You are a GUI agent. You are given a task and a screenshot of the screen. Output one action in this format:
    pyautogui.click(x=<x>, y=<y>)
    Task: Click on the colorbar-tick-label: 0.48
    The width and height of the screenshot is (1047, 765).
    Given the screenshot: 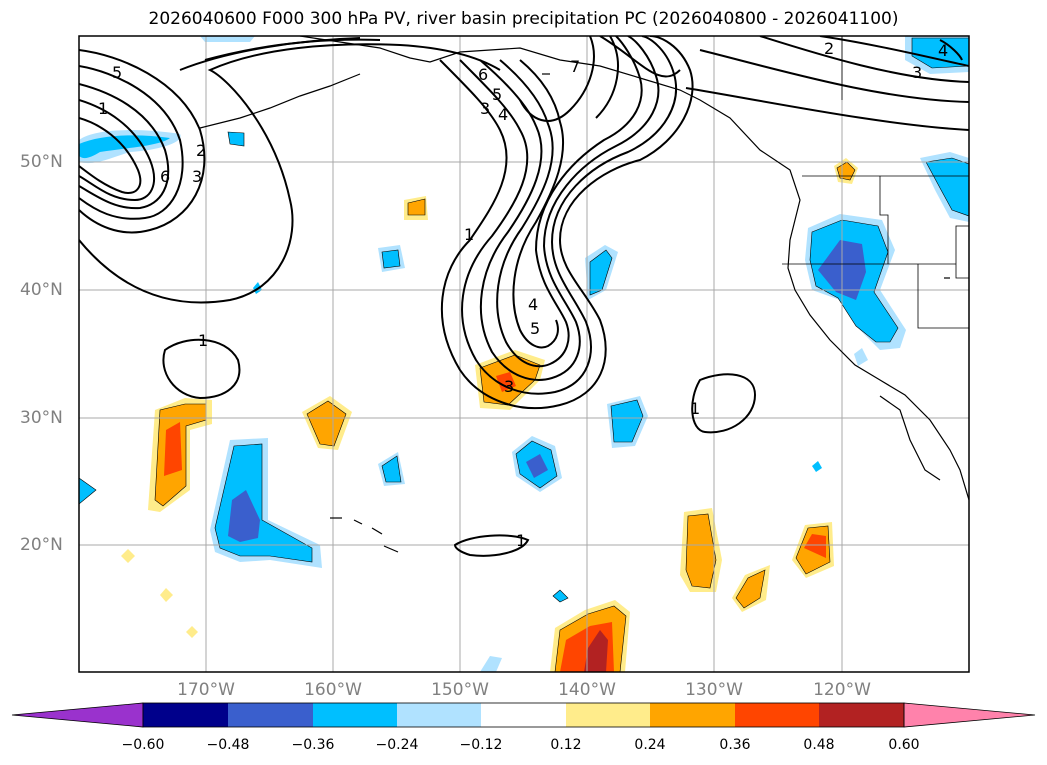 What is the action you would take?
    pyautogui.click(x=819, y=745)
    